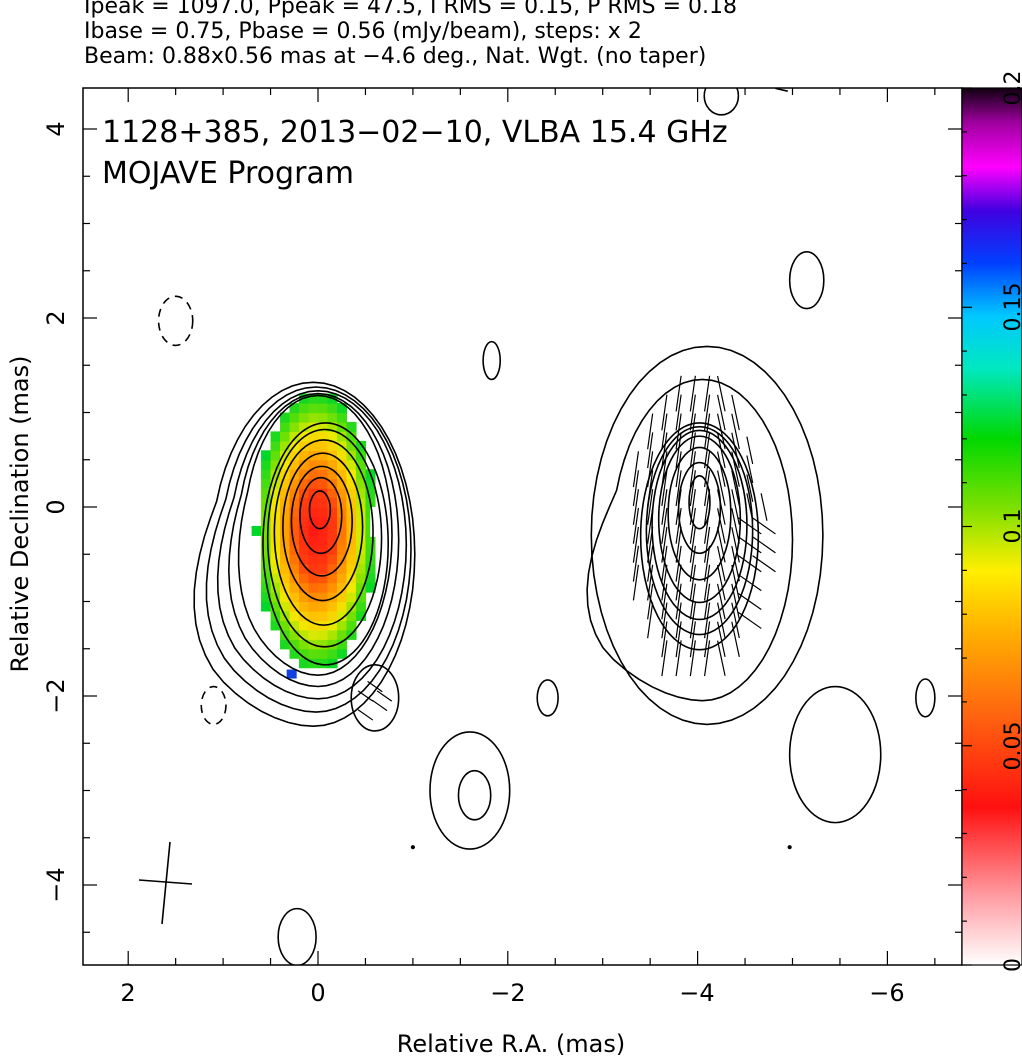 The width and height of the screenshot is (1022, 1060). What do you see at coordinates (1011, 88) in the screenshot?
I see `colorbar-tick-label: 0.2` at bounding box center [1011, 88].